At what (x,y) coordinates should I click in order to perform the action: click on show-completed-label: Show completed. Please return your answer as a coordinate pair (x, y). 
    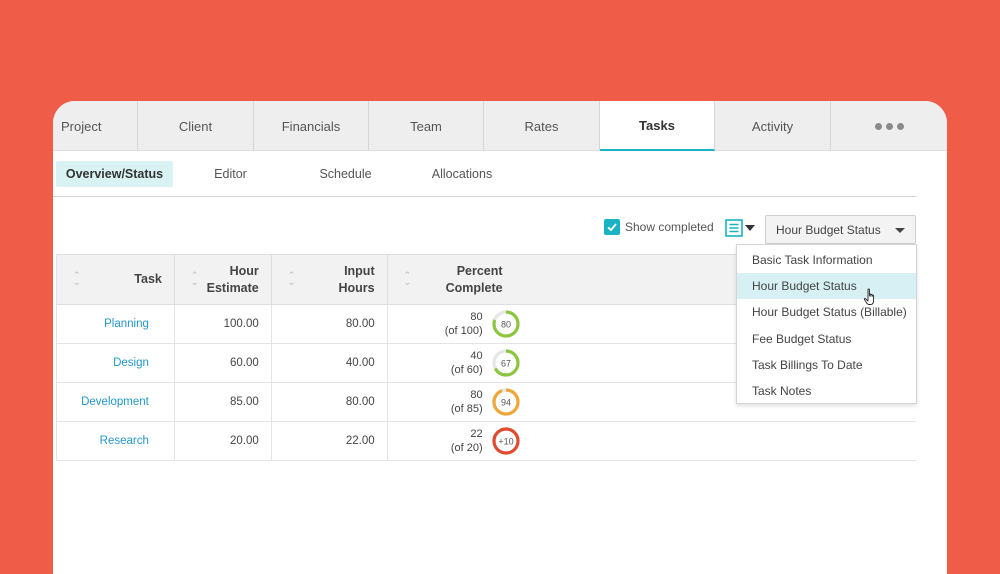
    Looking at the image, I should click on (669, 227).